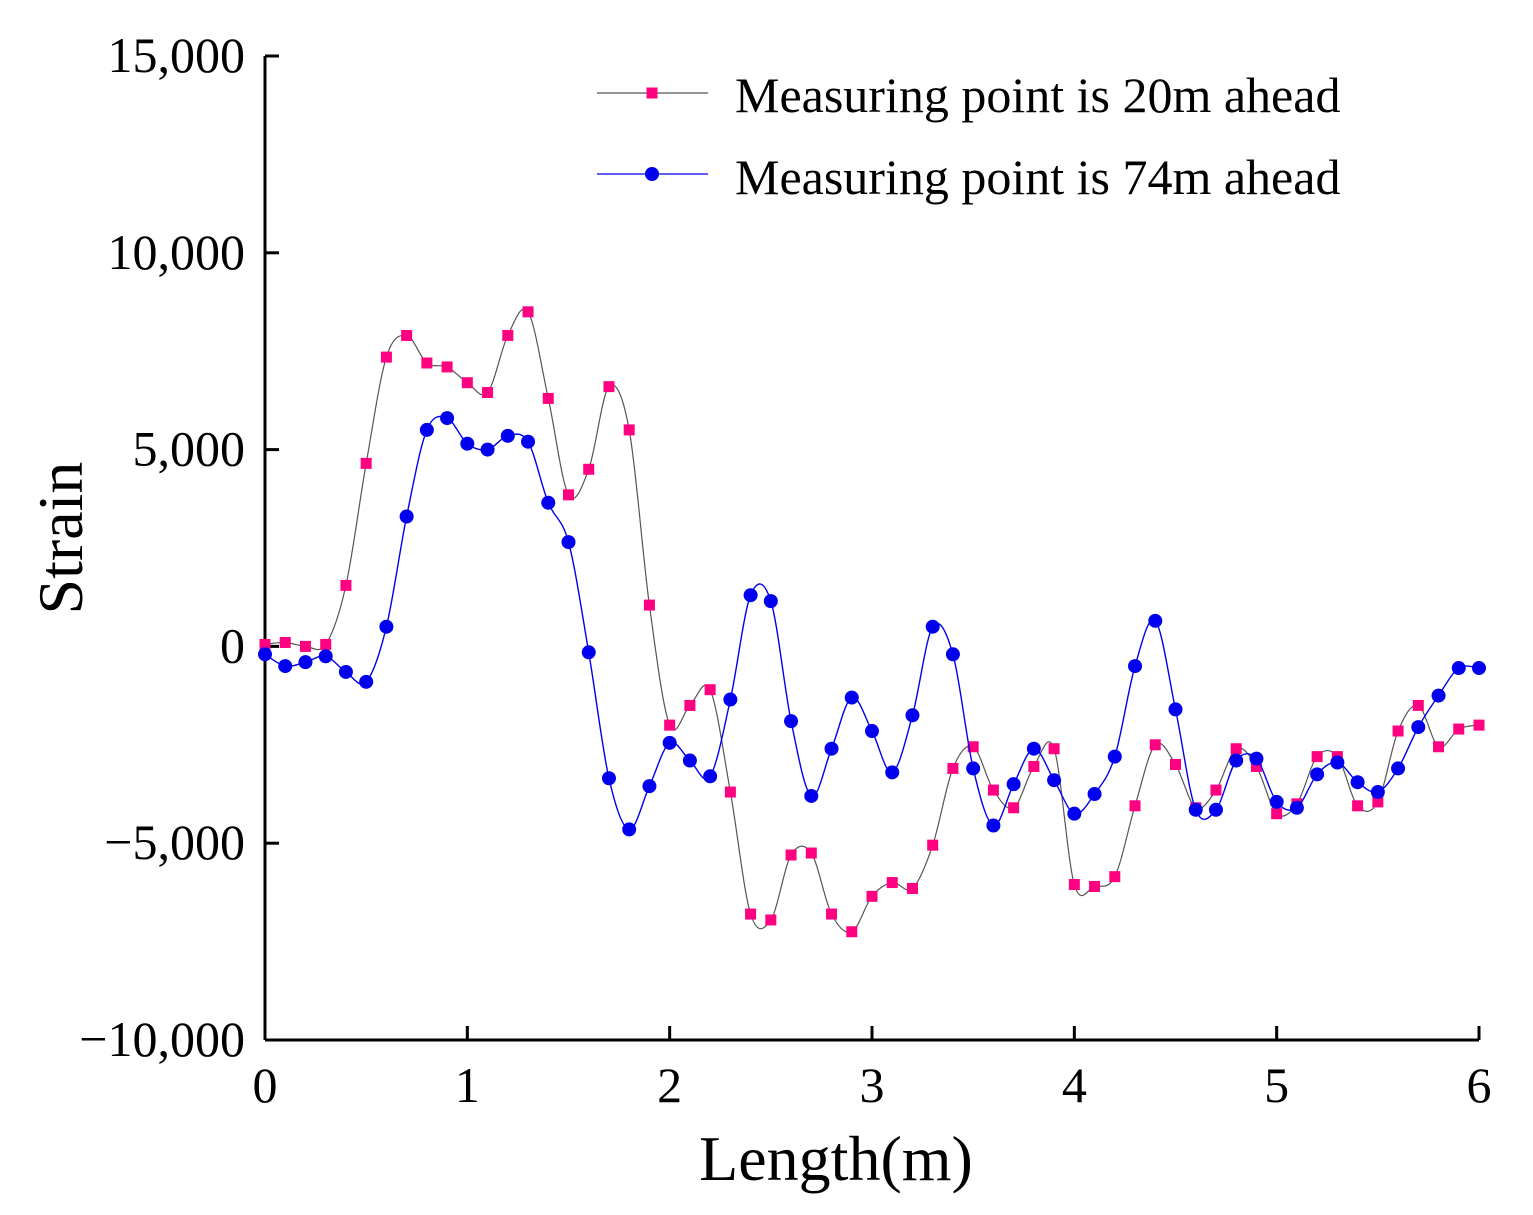 The width and height of the screenshot is (1533, 1215). What do you see at coordinates (968, 95) in the screenshot?
I see `legend-entry-20m: Measuring point is 20m ahead` at bounding box center [968, 95].